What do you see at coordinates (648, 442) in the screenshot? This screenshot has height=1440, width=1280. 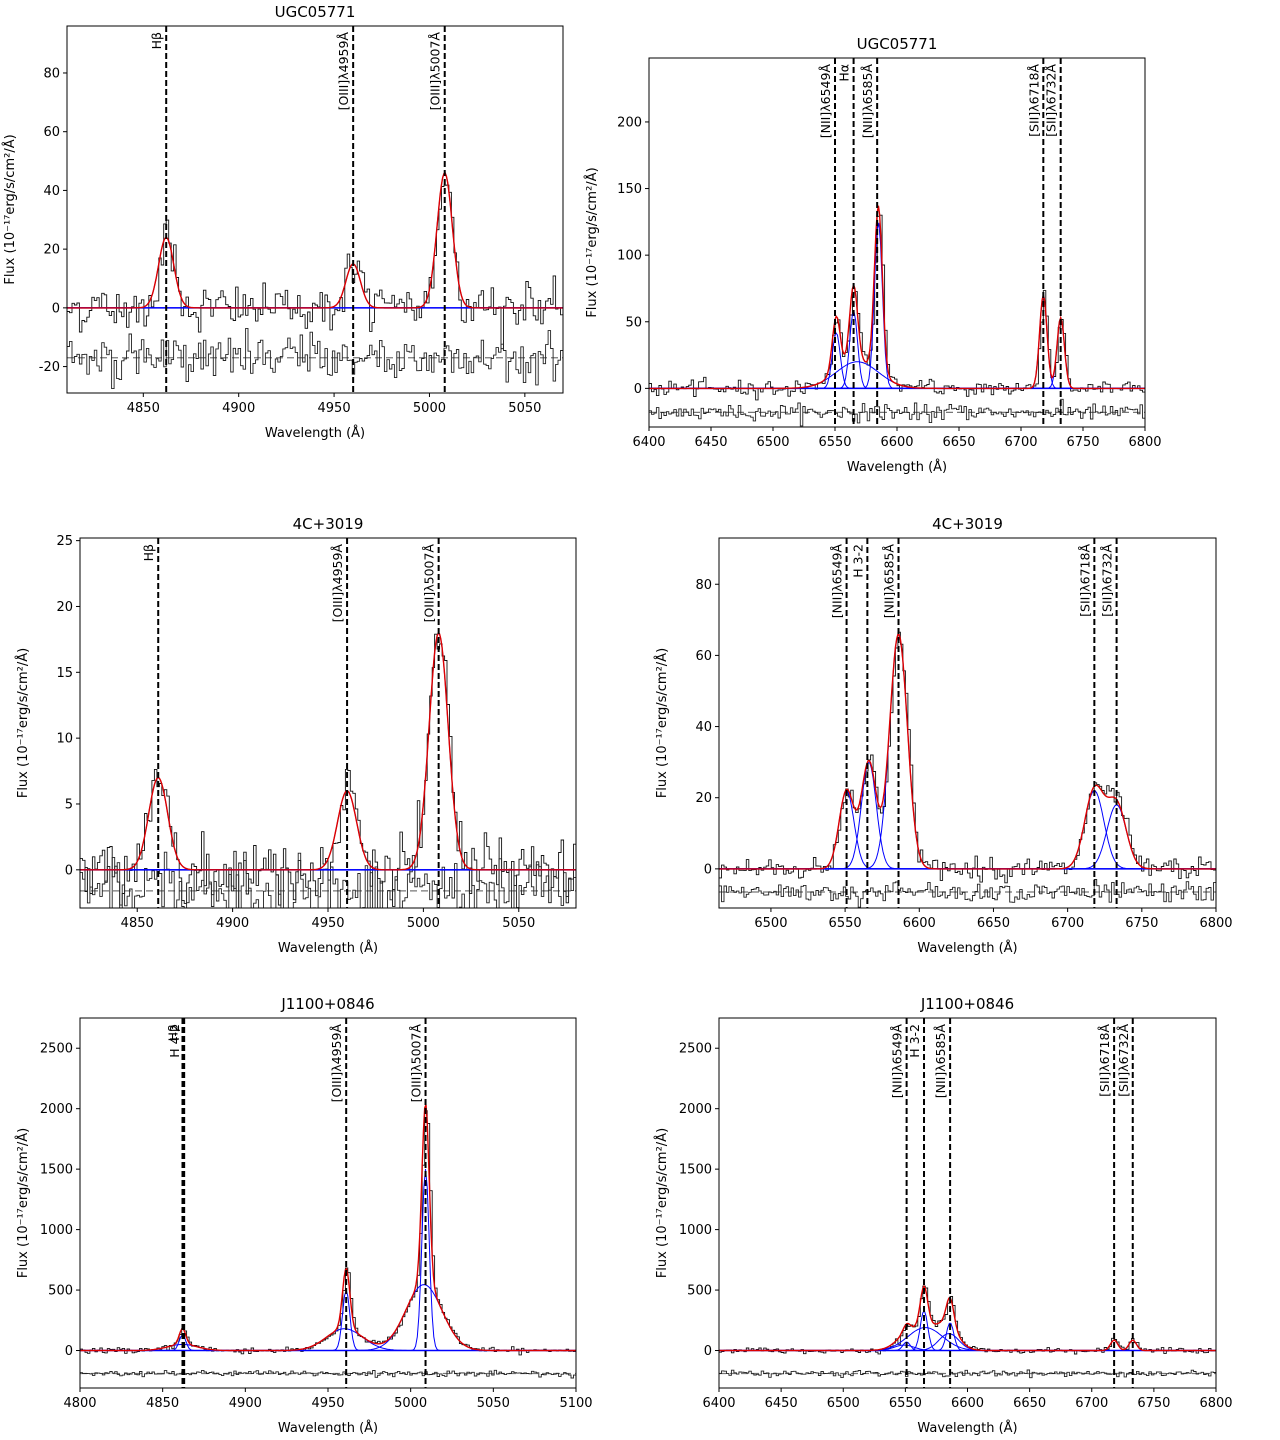 I see `x-tick-label: 6400` at bounding box center [648, 442].